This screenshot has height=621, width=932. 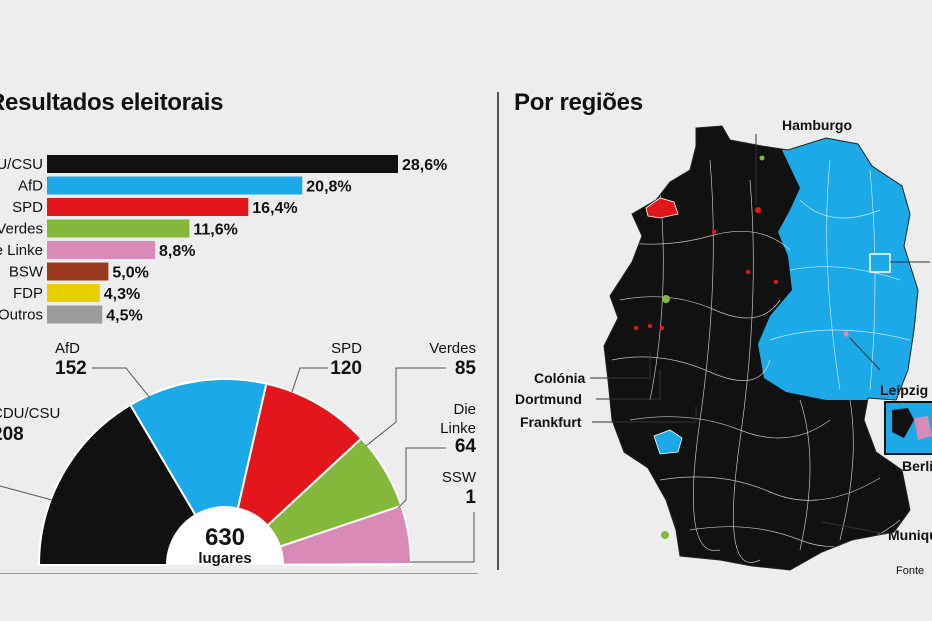 I want to click on city-label-colonia: Colónia, so click(x=560, y=378).